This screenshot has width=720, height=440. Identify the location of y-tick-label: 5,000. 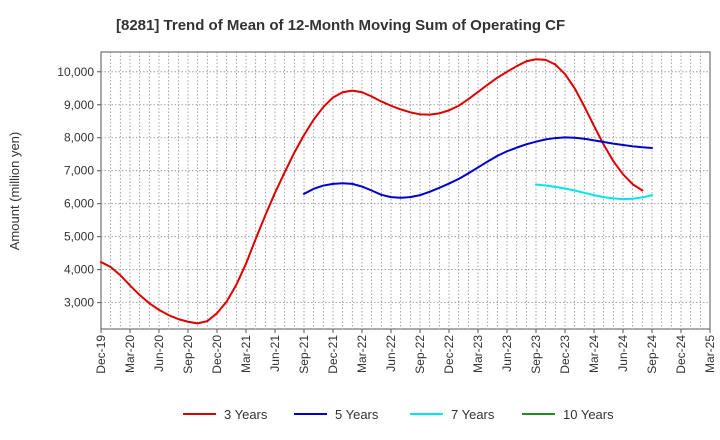
(79, 237).